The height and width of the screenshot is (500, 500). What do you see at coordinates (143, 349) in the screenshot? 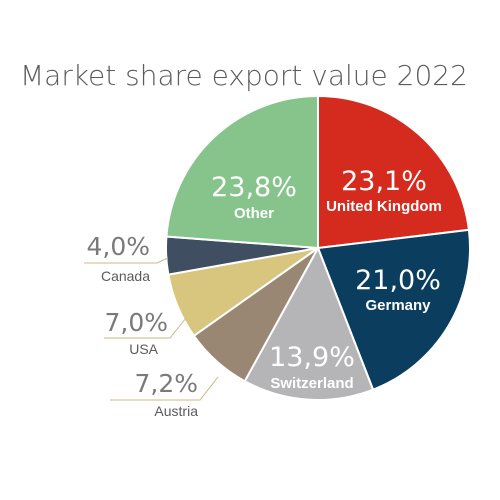
I see `slice-label-usa-name: USA` at bounding box center [143, 349].